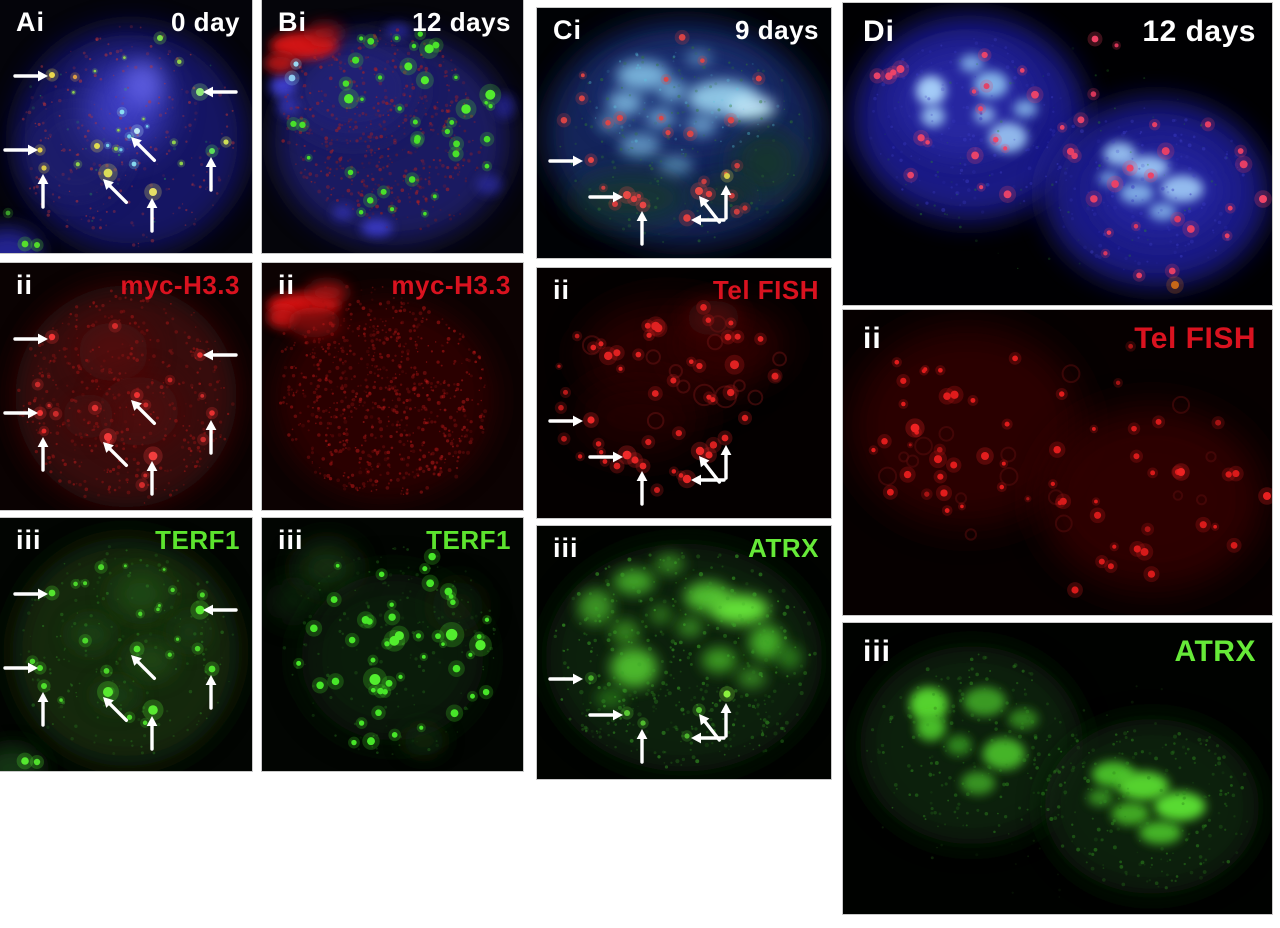 The width and height of the screenshot is (1280, 928). I want to click on micrograph-aii, so click(126, 386).